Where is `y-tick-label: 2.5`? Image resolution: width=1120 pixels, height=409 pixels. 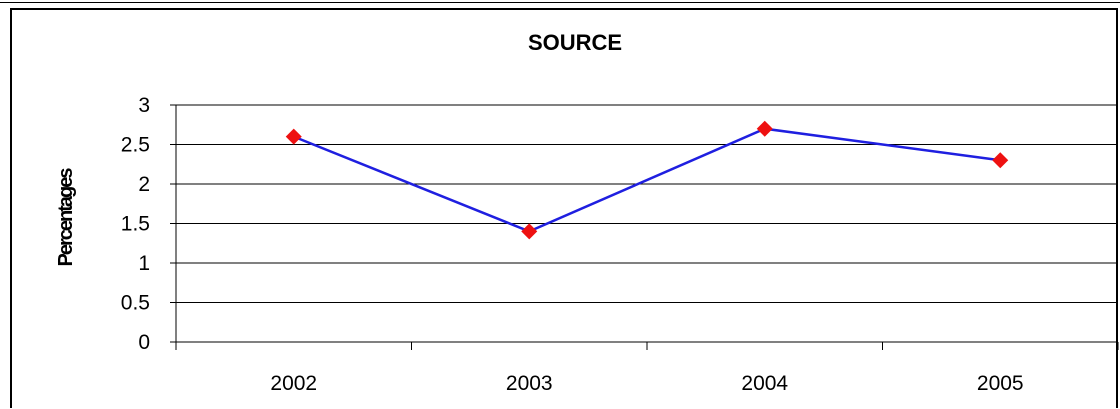
y-tick-label: 2.5 is located at coordinates (135, 145).